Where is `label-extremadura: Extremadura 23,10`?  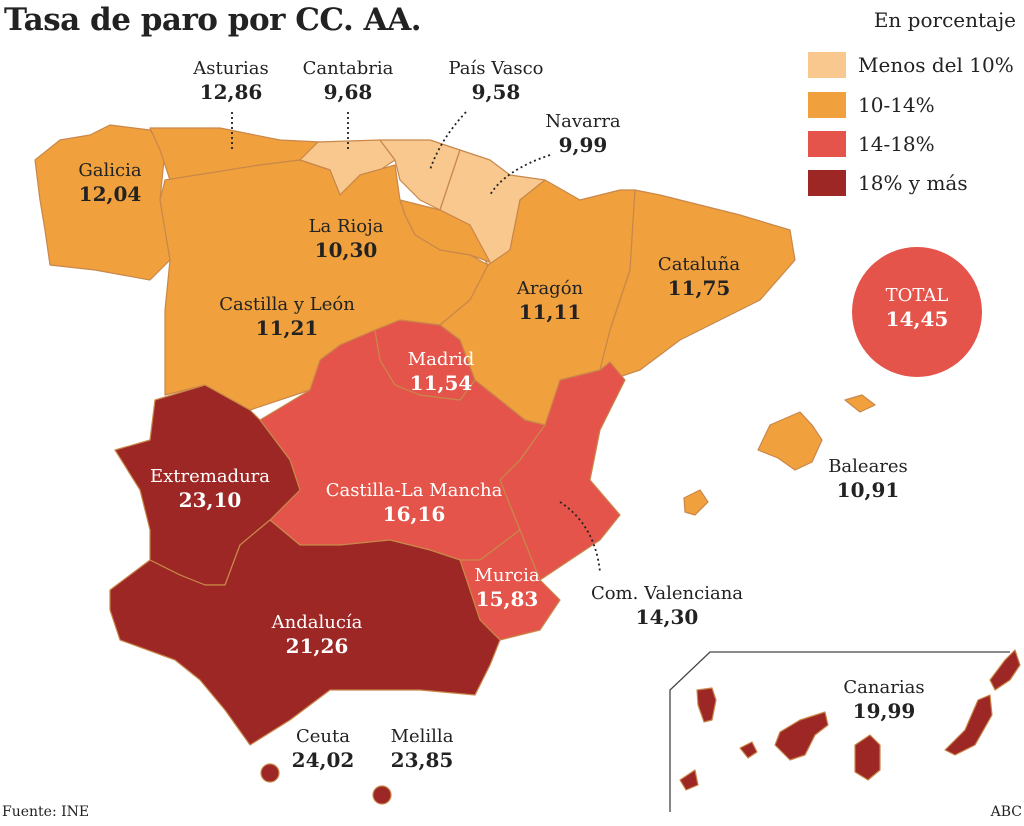
label-extremadura: Extremadura 23,10 is located at coordinates (210, 489).